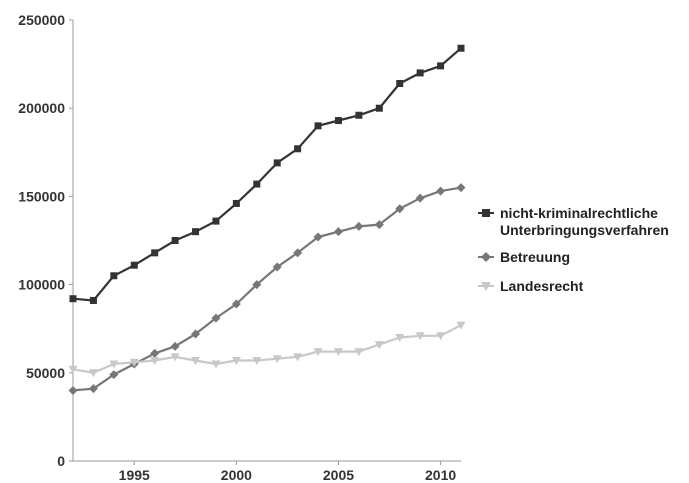 The image size is (689, 483). What do you see at coordinates (61, 461) in the screenshot?
I see `y-tick-label: 0` at bounding box center [61, 461].